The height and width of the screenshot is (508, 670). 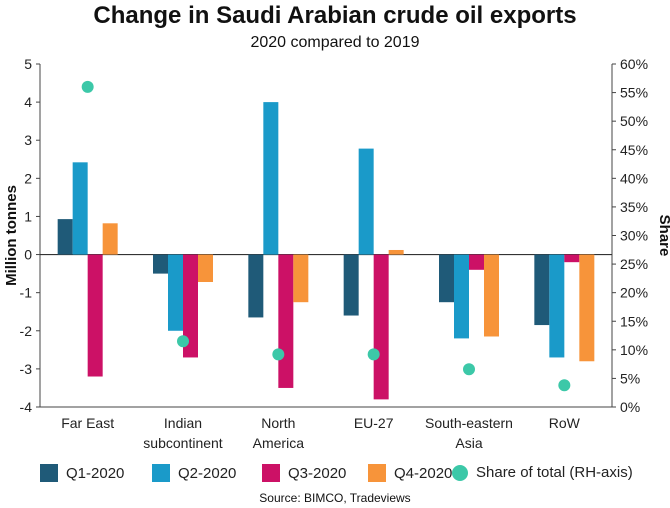 I want to click on legend-label-q2: Q2-2020, so click(x=207, y=473).